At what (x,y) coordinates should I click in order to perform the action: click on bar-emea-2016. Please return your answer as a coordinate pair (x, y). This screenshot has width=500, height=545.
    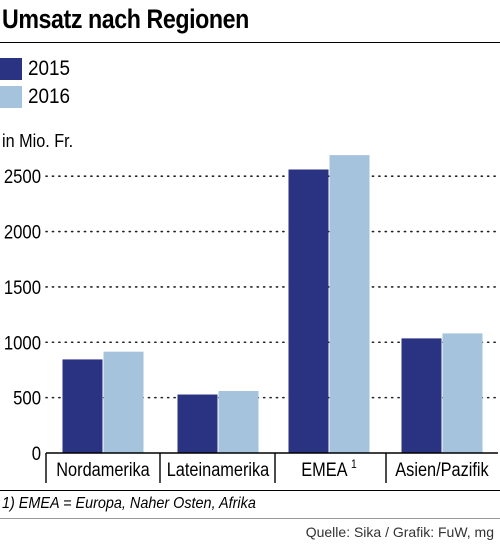
    Looking at the image, I should click on (349, 304).